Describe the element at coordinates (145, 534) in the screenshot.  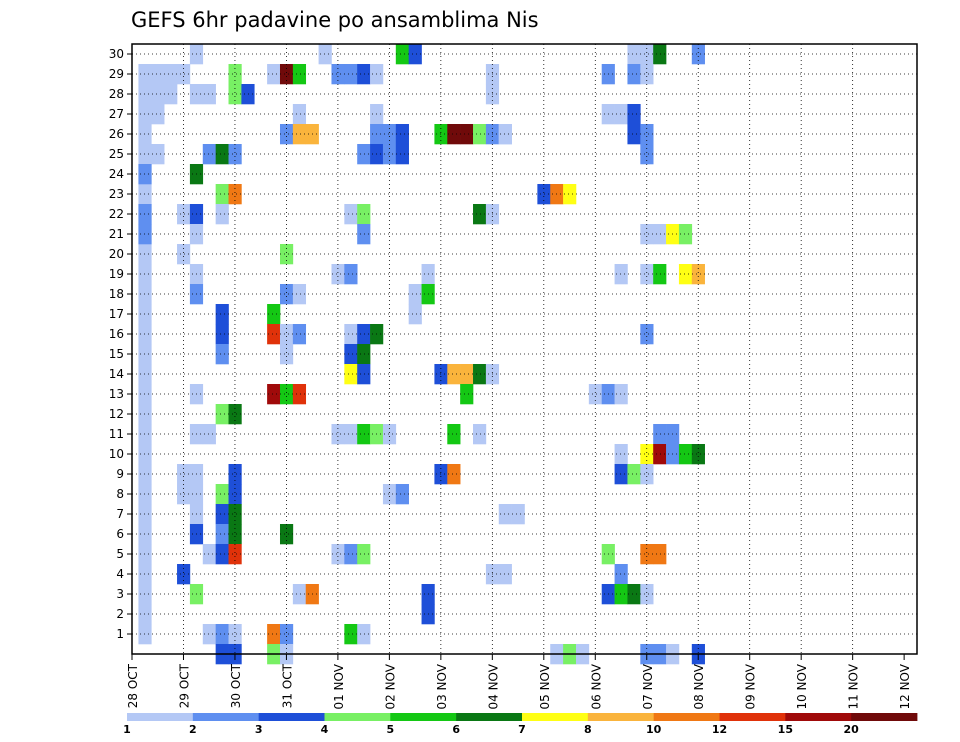
I see `cell-m6-t1` at that location.